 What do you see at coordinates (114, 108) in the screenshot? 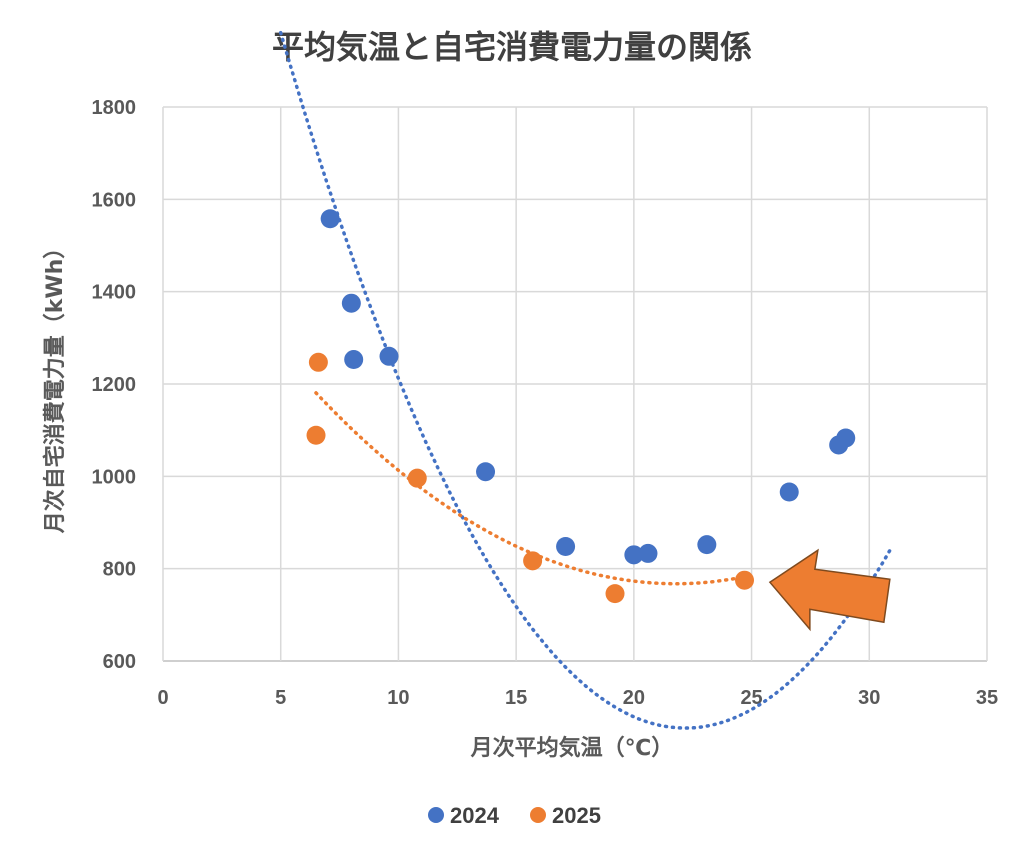
I see `y-tick-label: 1800` at bounding box center [114, 108].